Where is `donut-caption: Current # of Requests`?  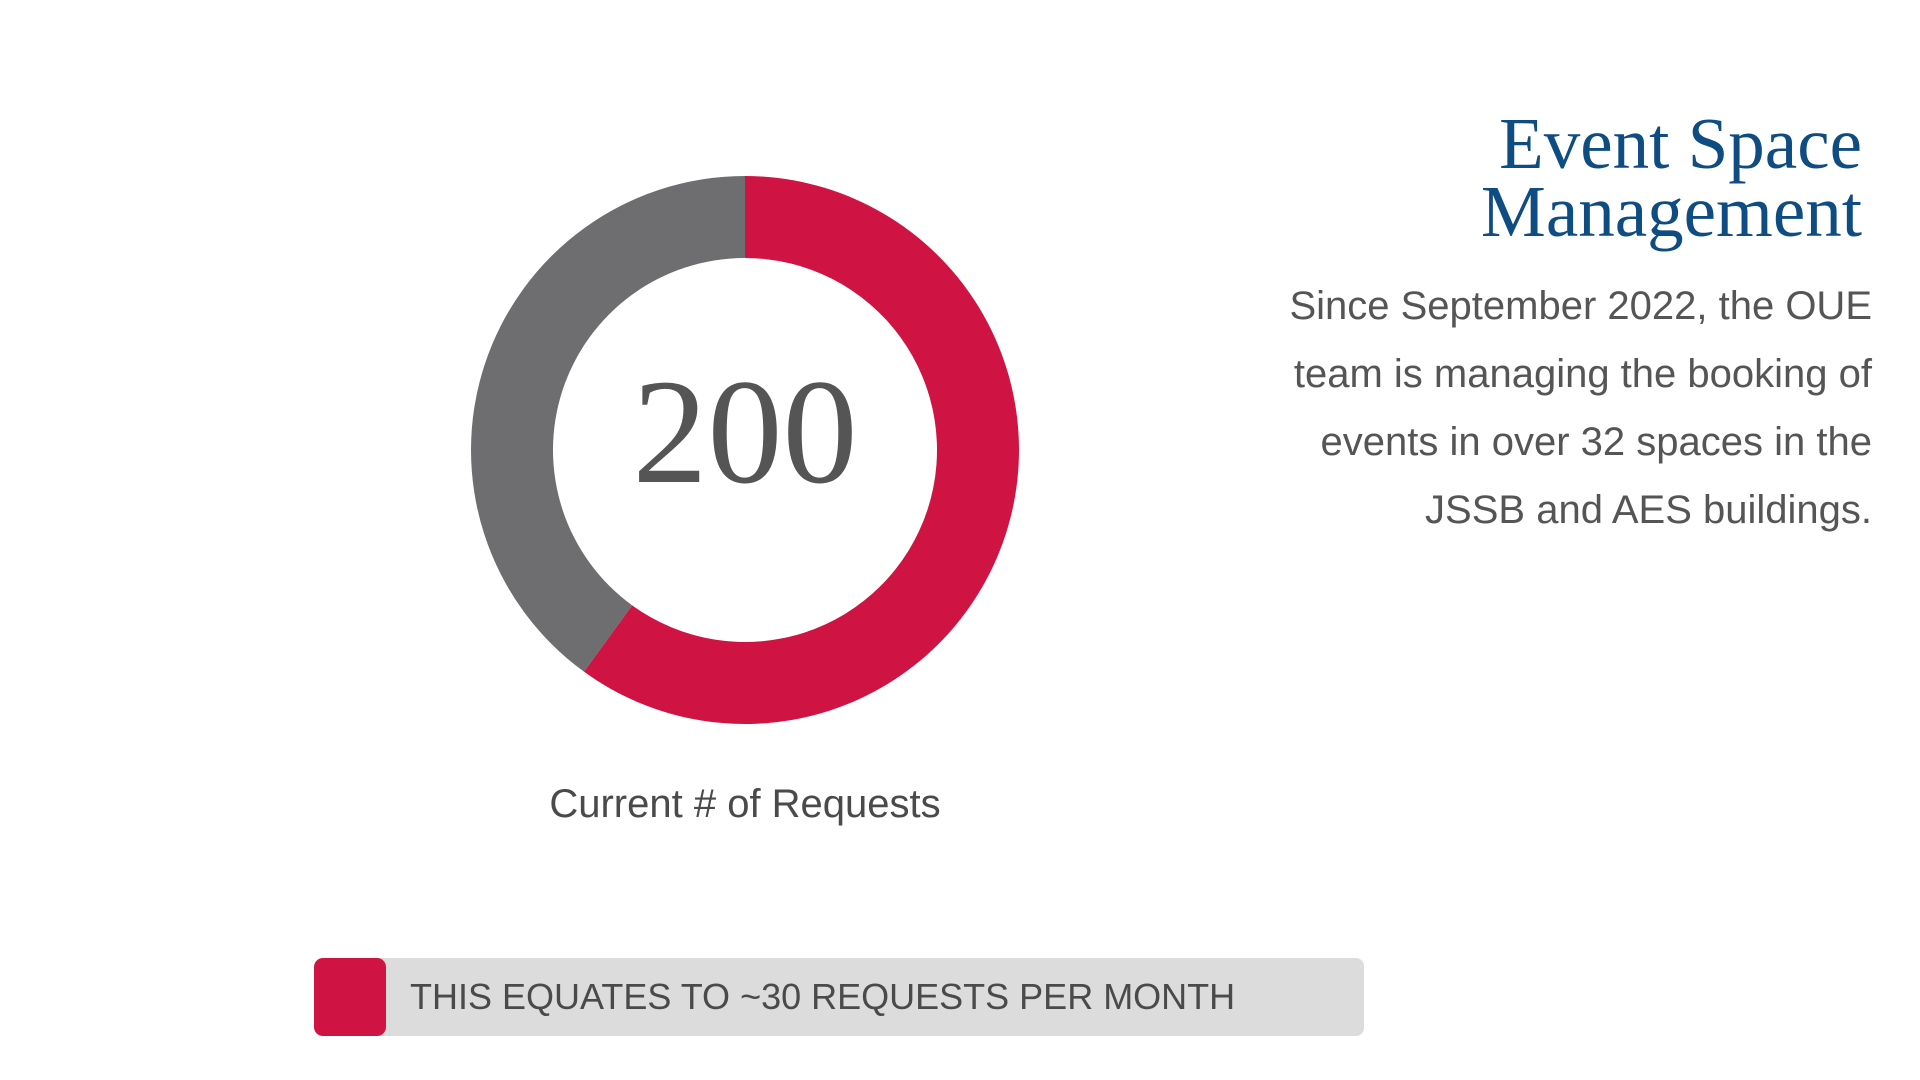 donut-caption: Current # of Requests is located at coordinates (744, 804).